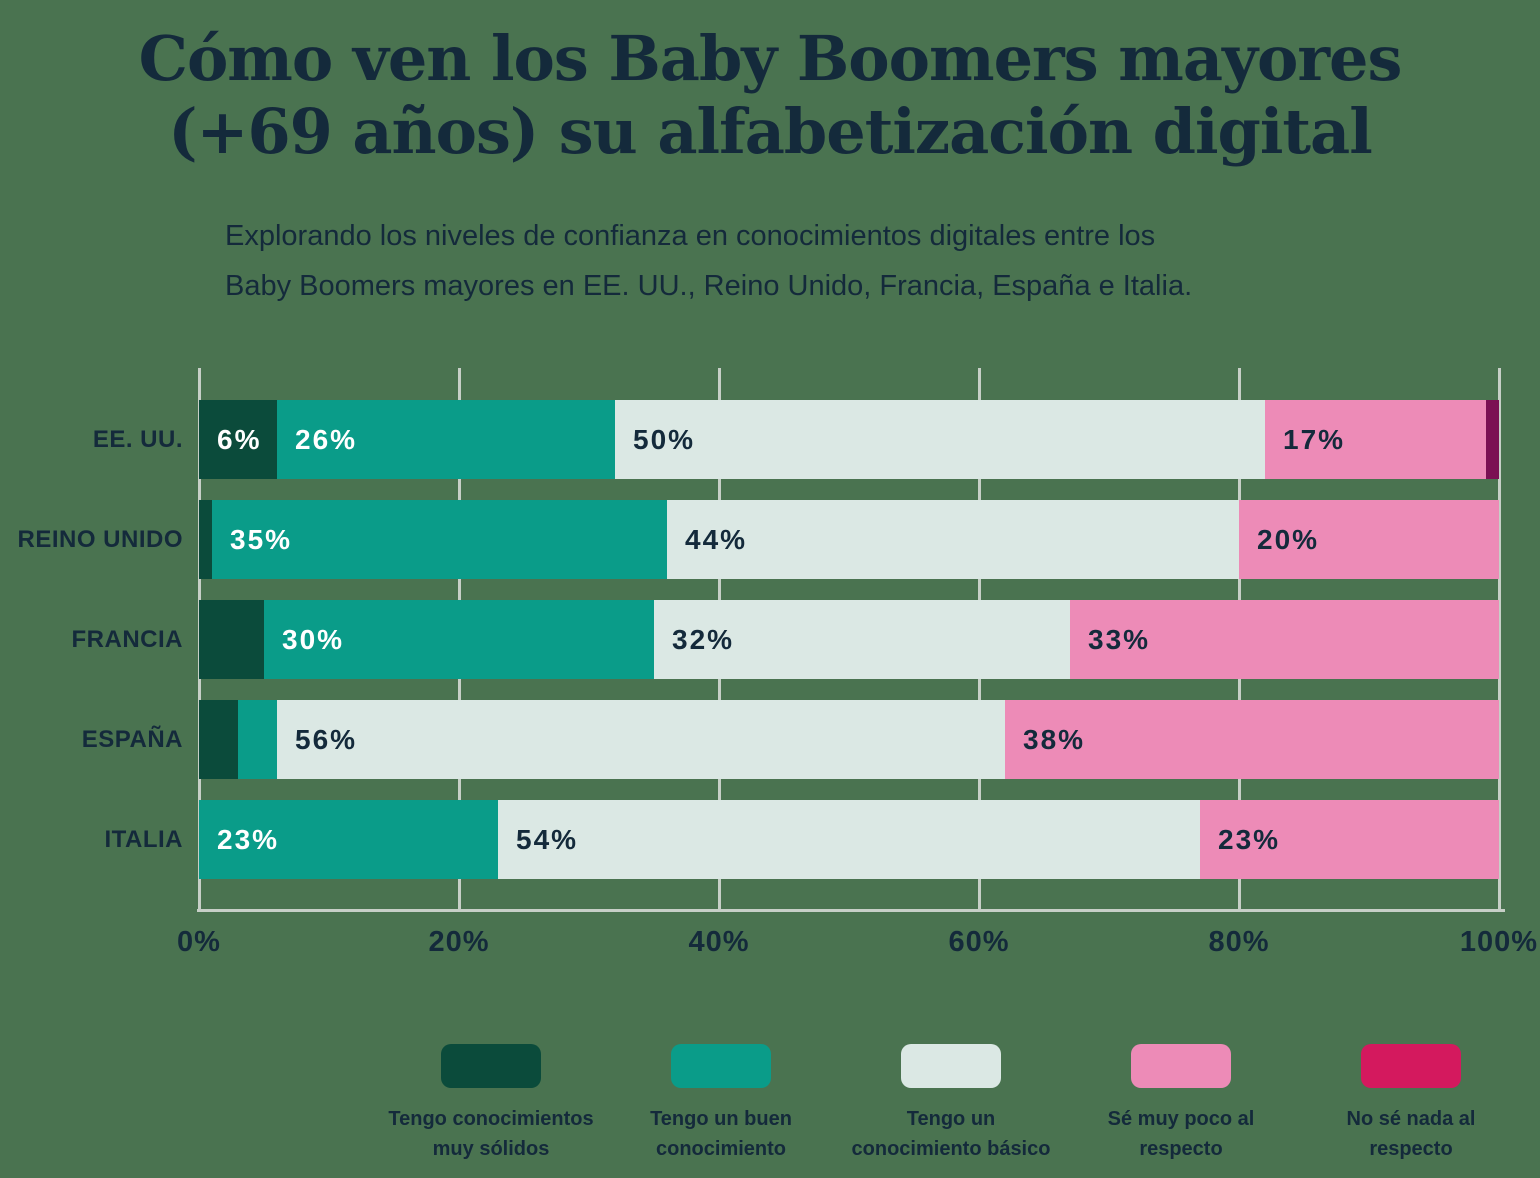  What do you see at coordinates (491, 1104) in the screenshot?
I see `legend-item: Tengo conocimientos muy sólidos` at bounding box center [491, 1104].